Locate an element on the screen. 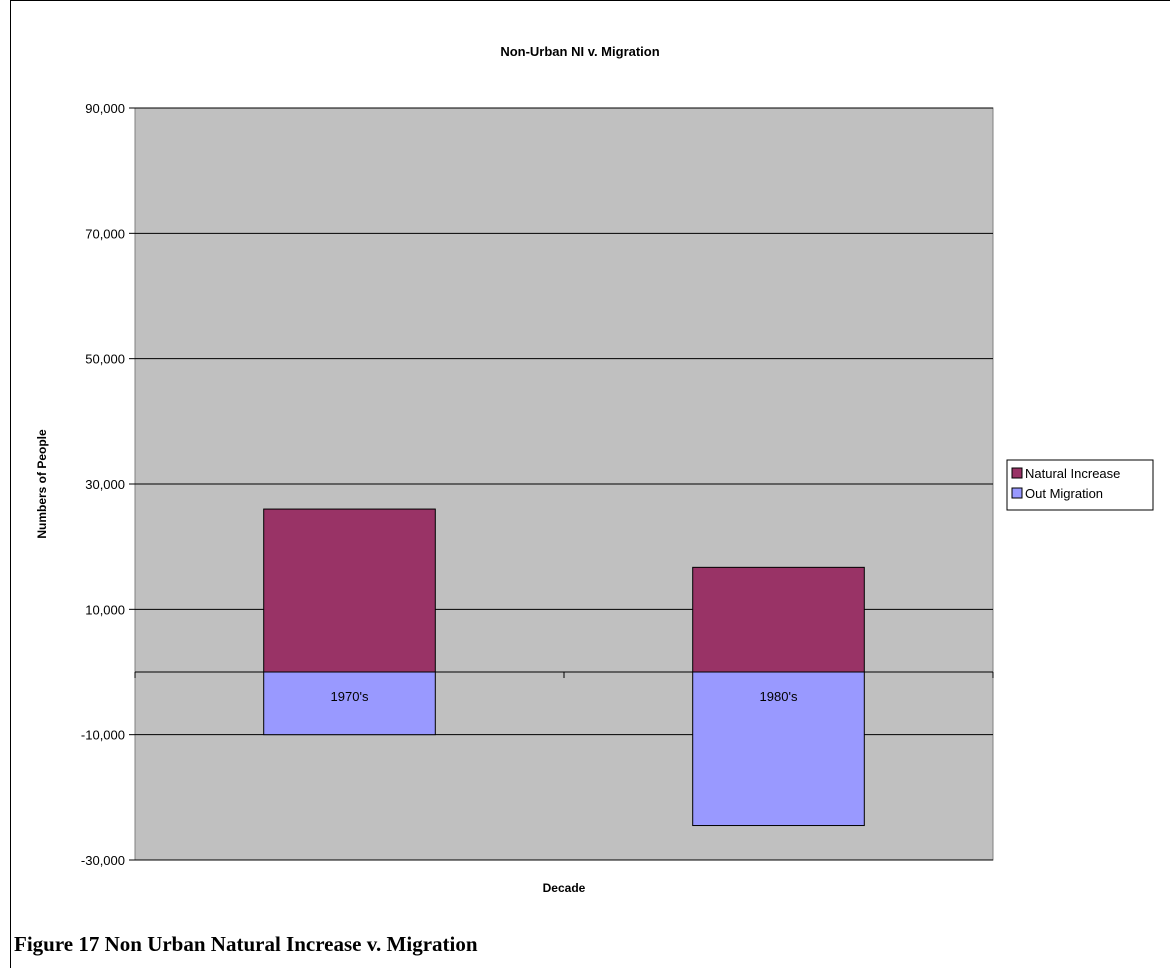 The width and height of the screenshot is (1170, 968). y-tick-label: 90,000 is located at coordinates (105, 108).